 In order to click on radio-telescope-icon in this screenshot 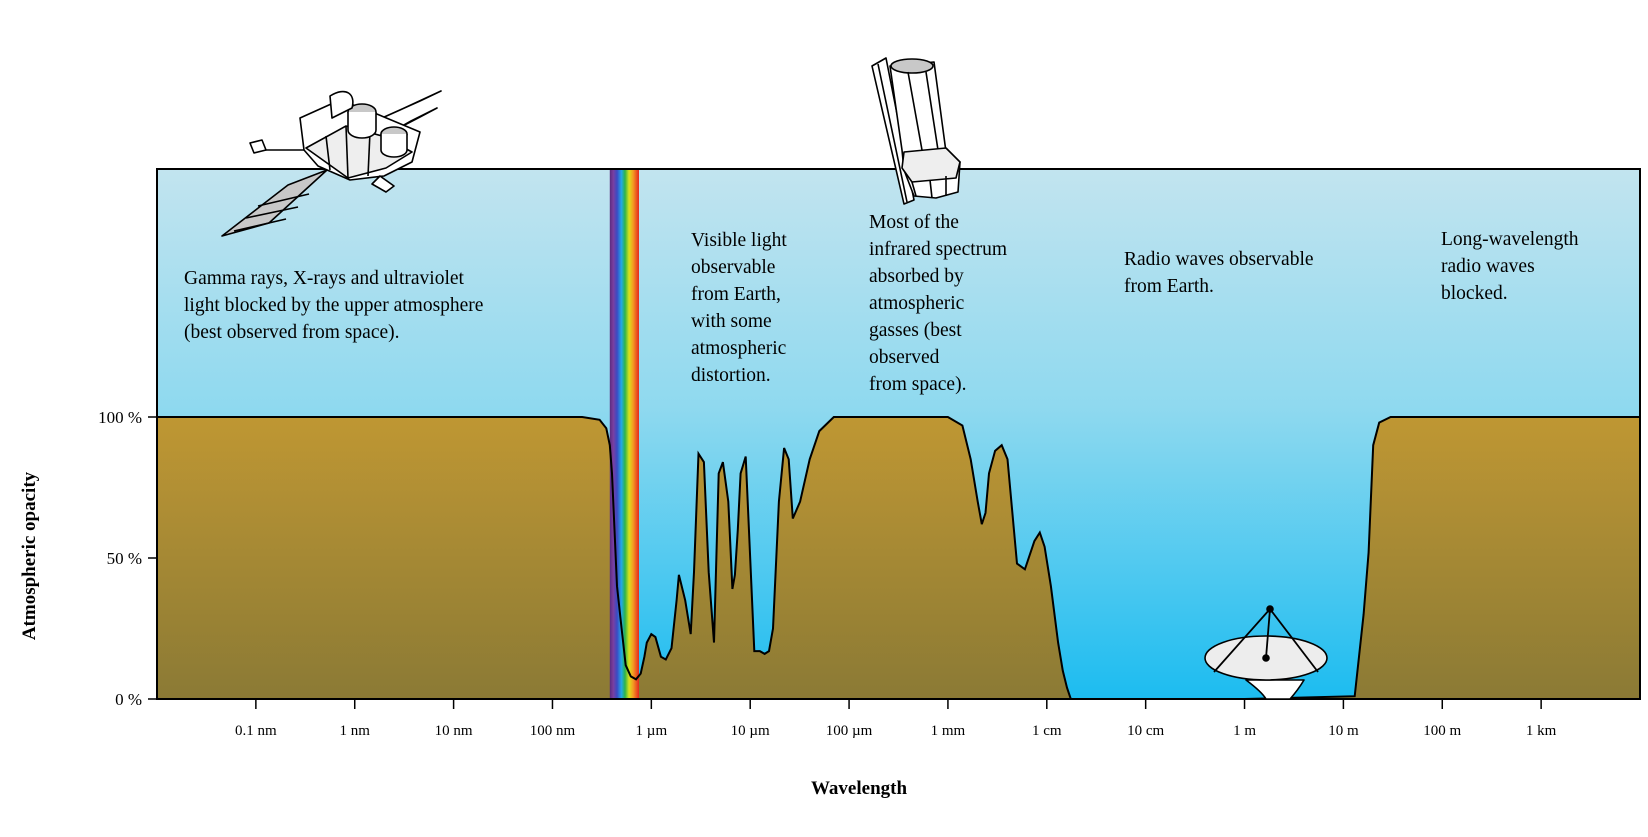, I will do `click(1266, 652)`.